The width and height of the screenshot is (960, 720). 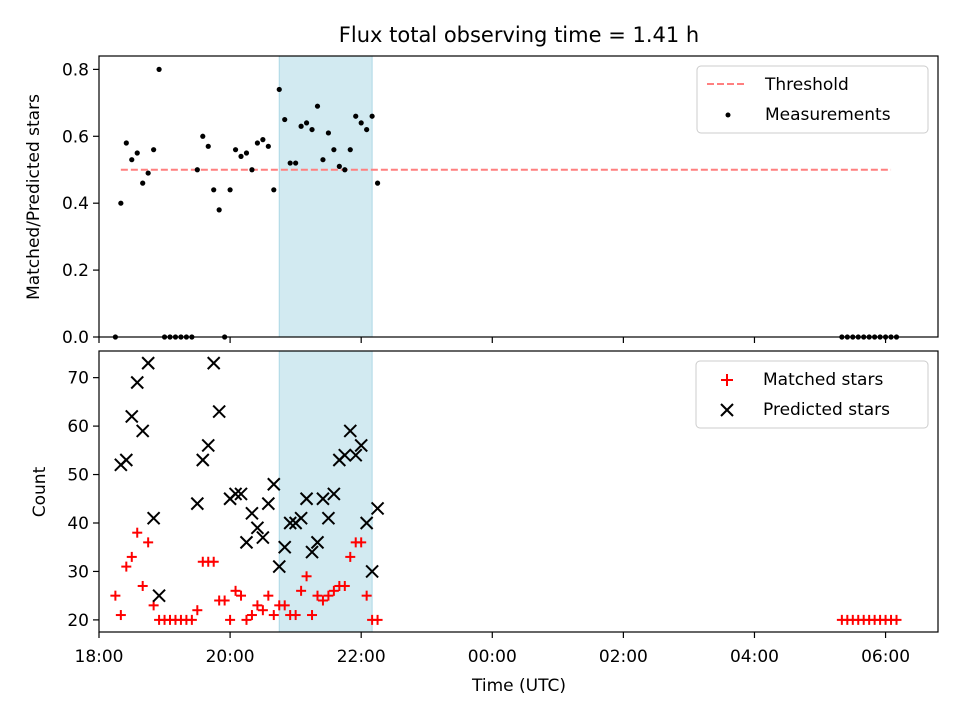 What do you see at coordinates (519, 35) in the screenshot?
I see `chart-title: Flux total observing time = 1.41 h` at bounding box center [519, 35].